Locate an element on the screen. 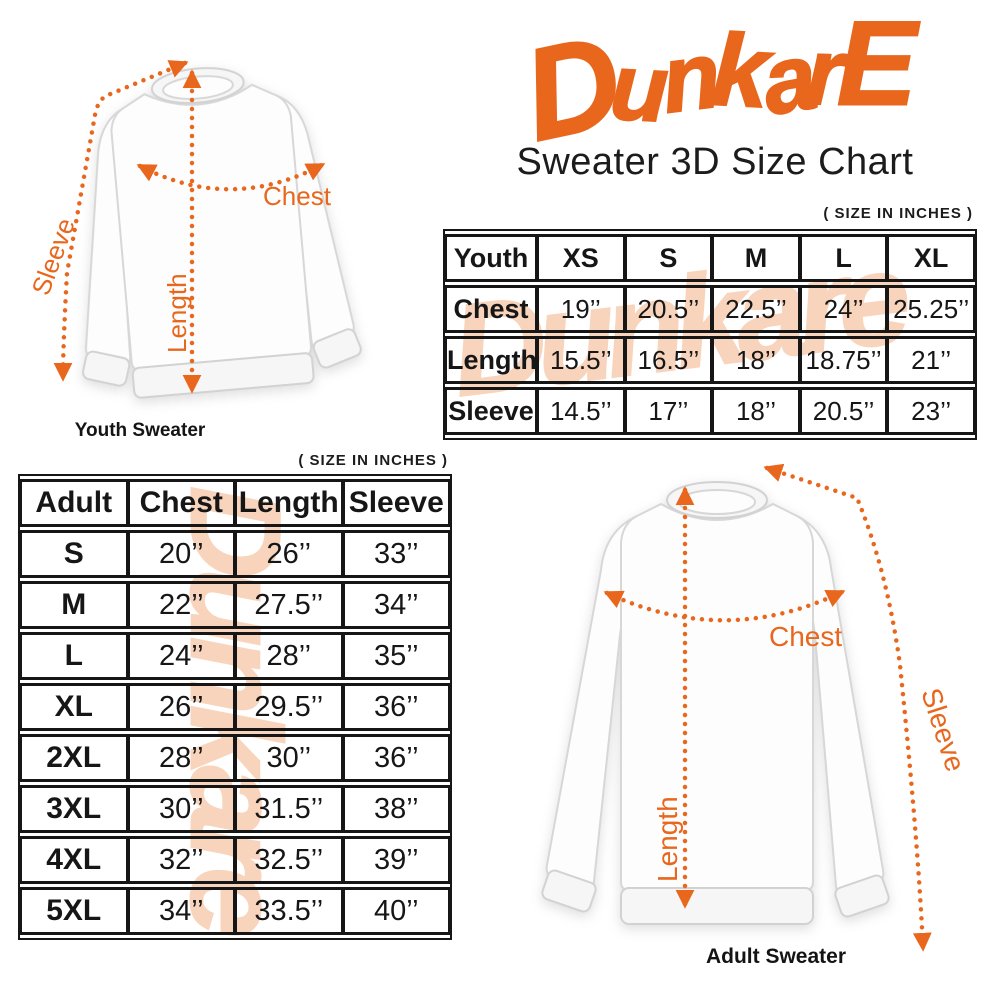 The width and height of the screenshot is (1000, 1000). header-cell: XS is located at coordinates (581, 258).